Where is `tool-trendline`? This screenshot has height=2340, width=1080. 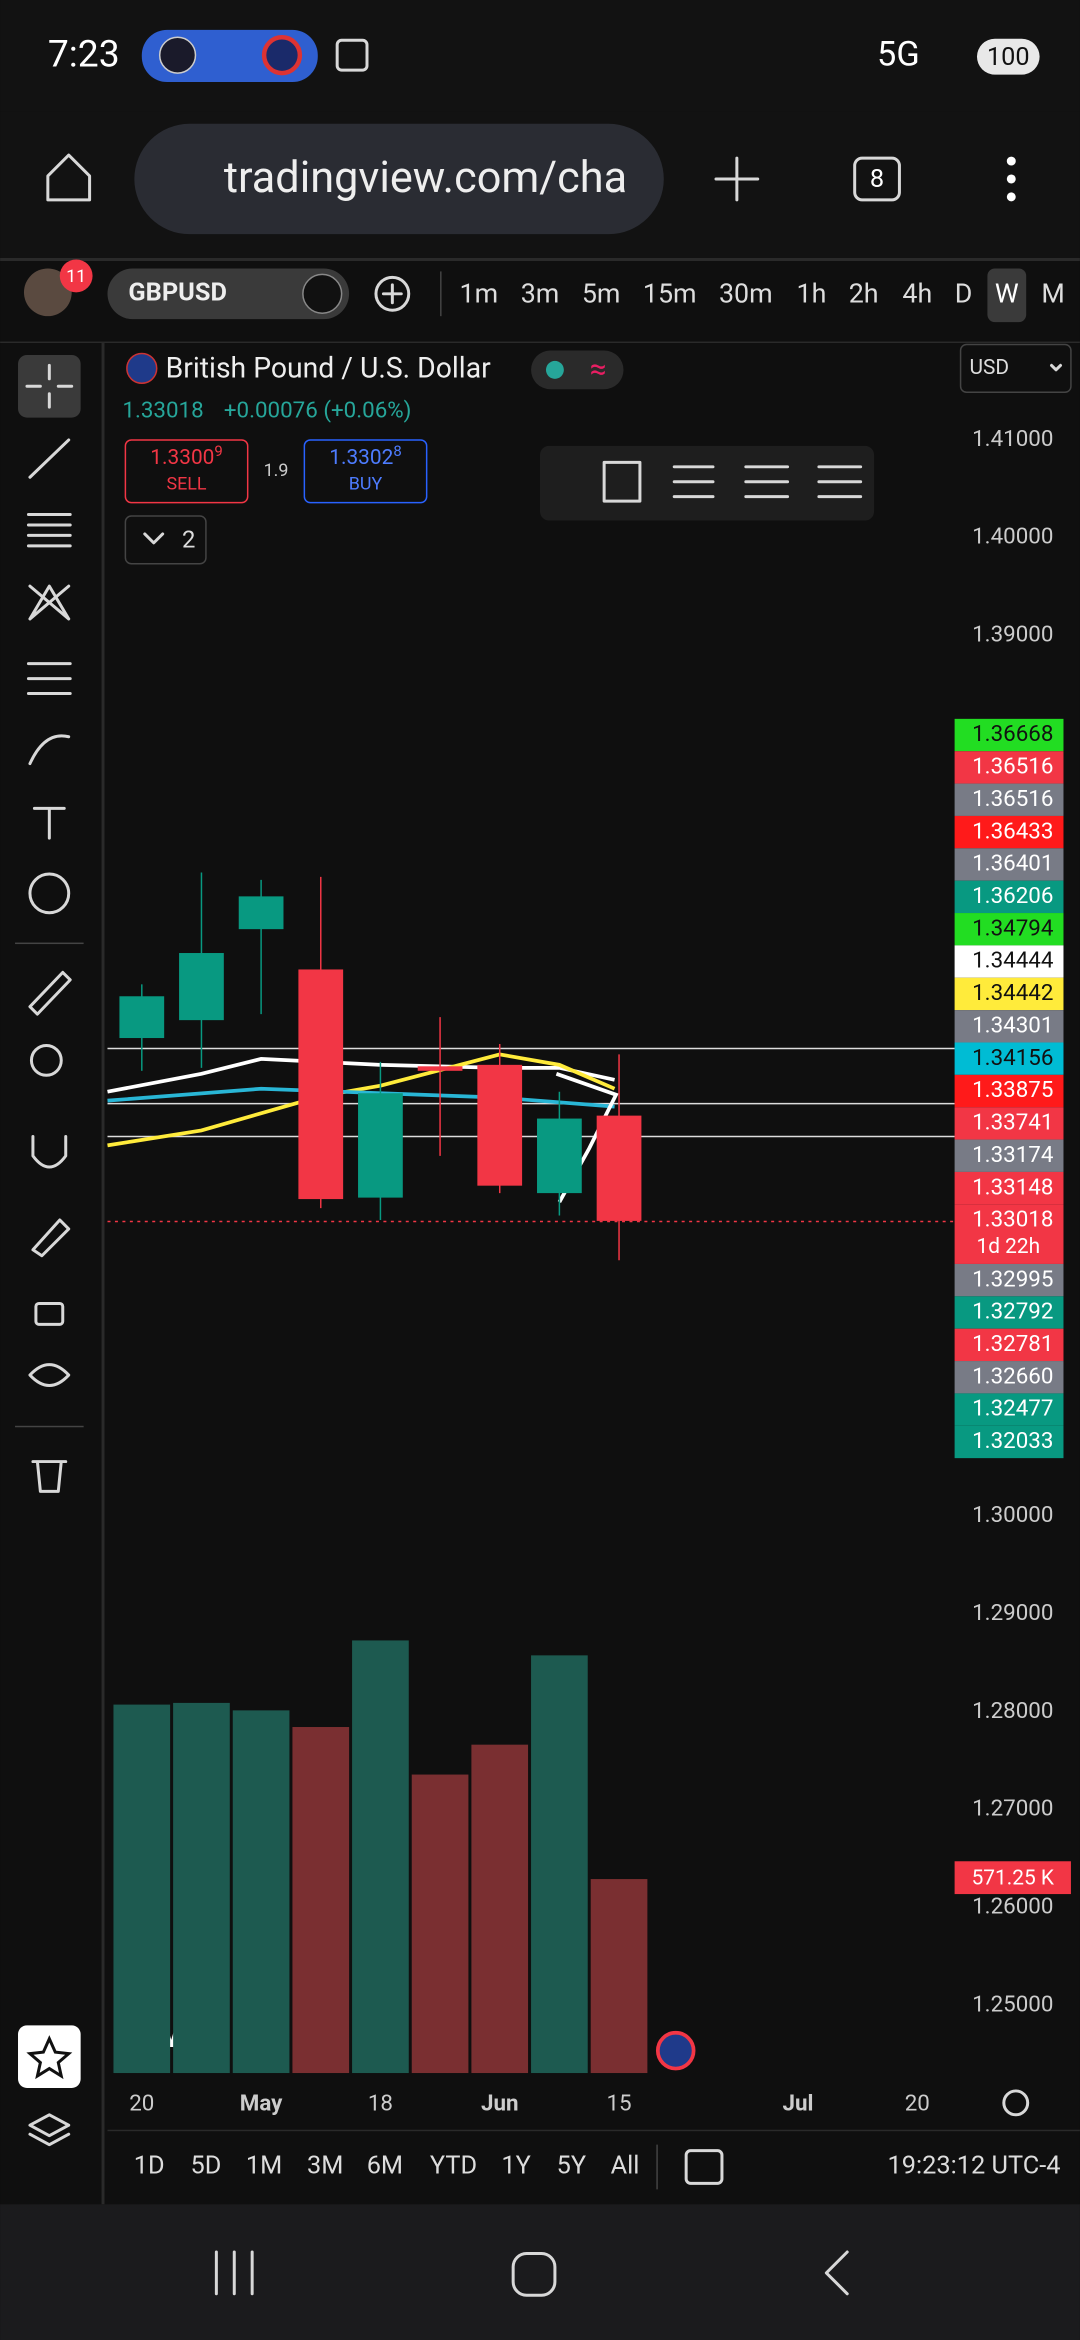
tool-trendline is located at coordinates (49, 458).